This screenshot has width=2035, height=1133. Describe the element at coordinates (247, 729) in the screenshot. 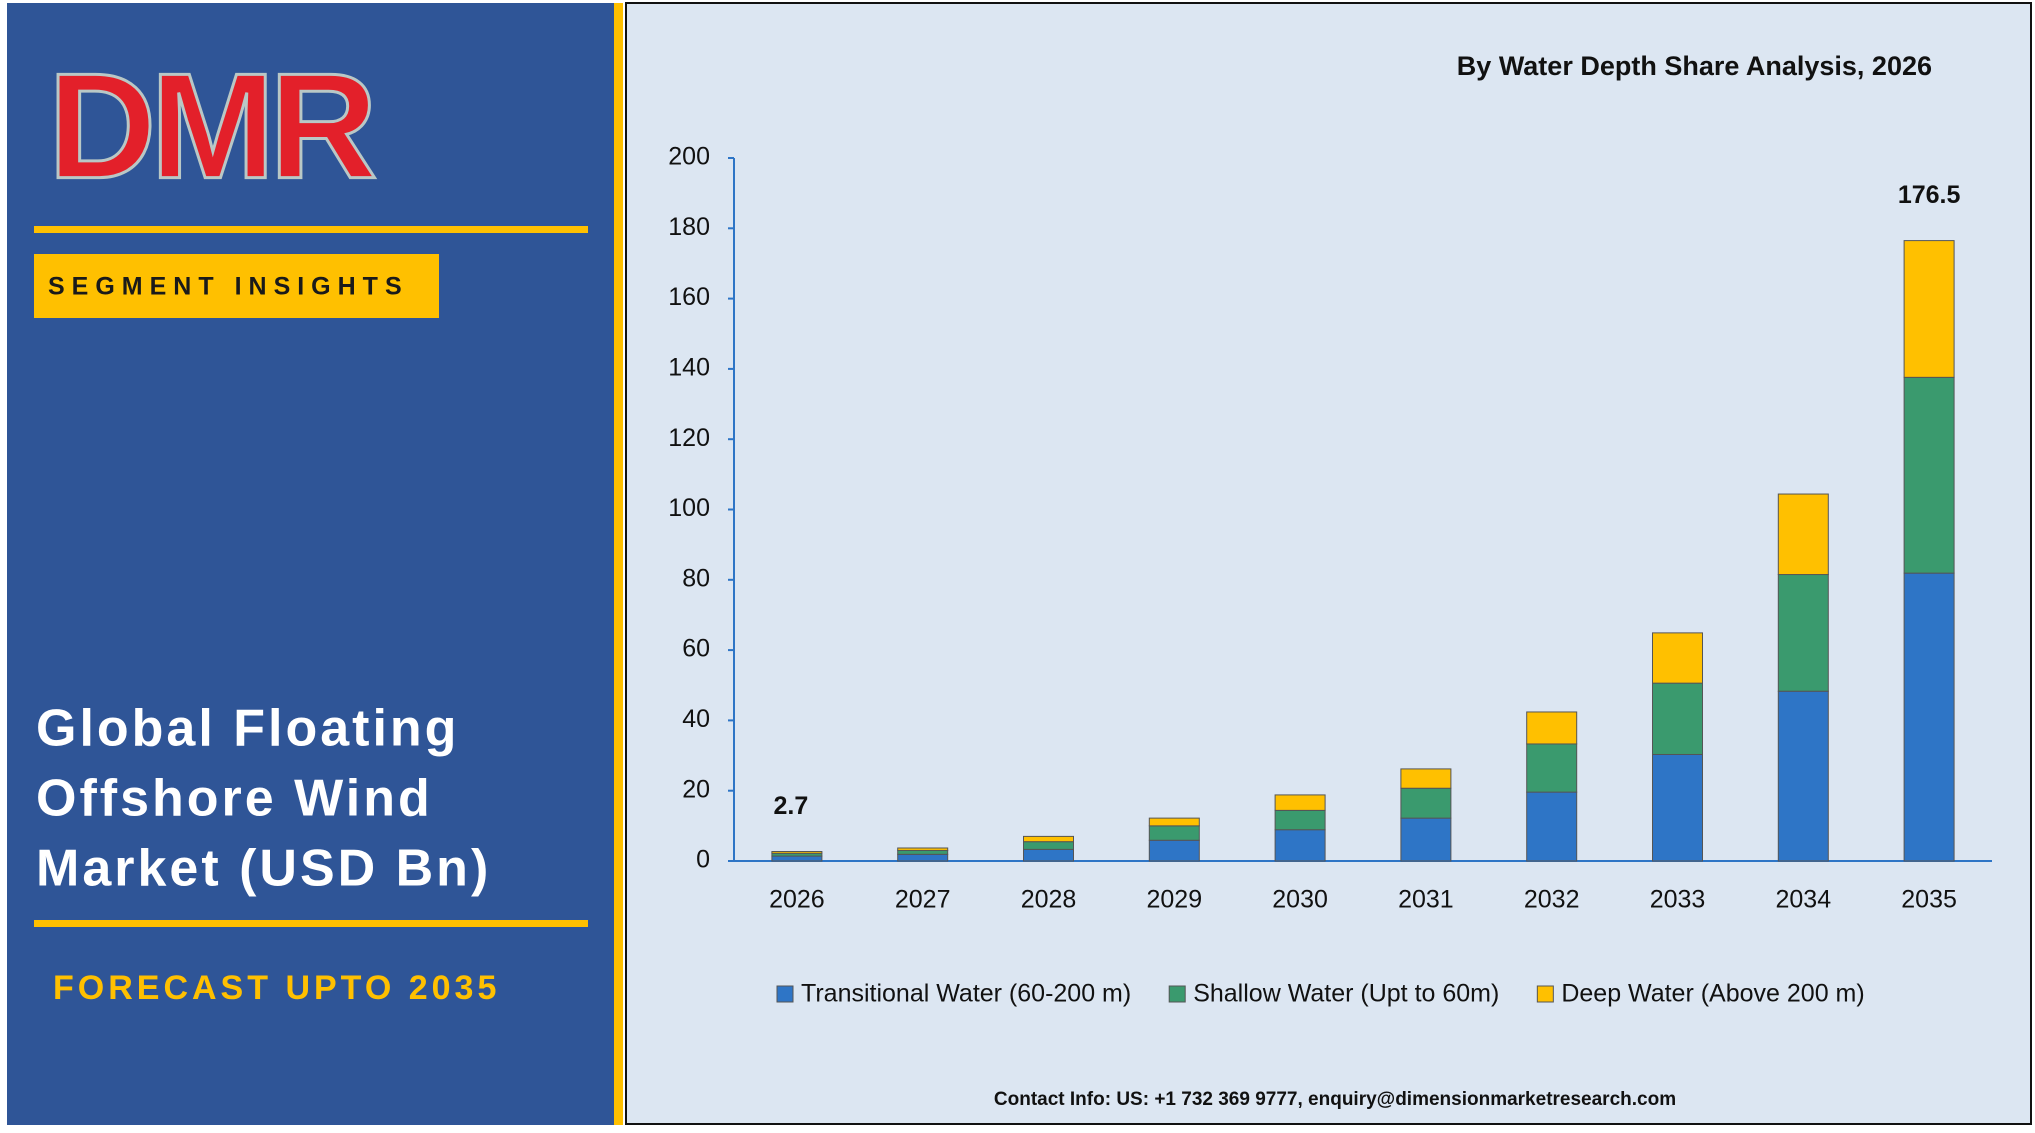

I see `heading: Global Floating` at that location.